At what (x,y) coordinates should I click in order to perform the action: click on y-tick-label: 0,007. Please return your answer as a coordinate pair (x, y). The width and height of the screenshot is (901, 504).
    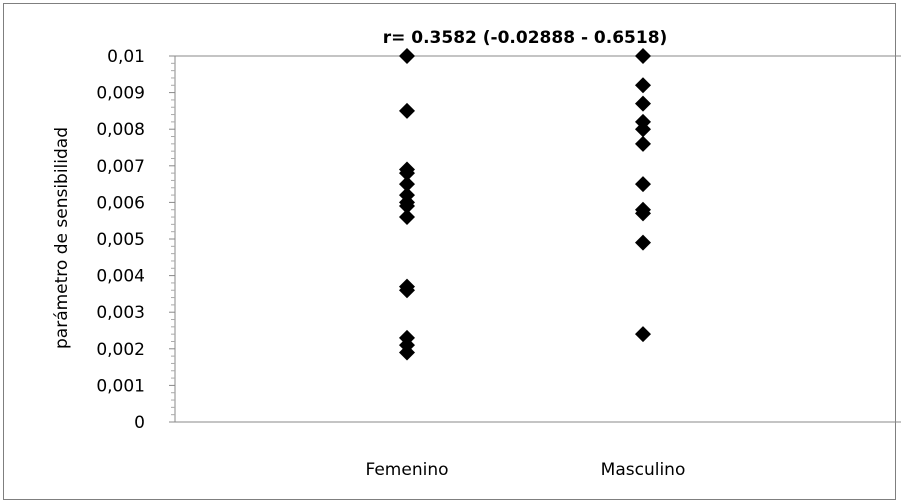
    Looking at the image, I should click on (120, 167).